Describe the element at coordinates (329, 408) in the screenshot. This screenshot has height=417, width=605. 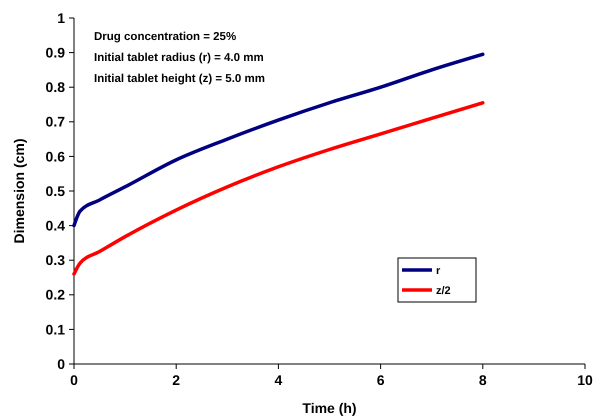
I see `x-axis-title: Time (h)` at that location.